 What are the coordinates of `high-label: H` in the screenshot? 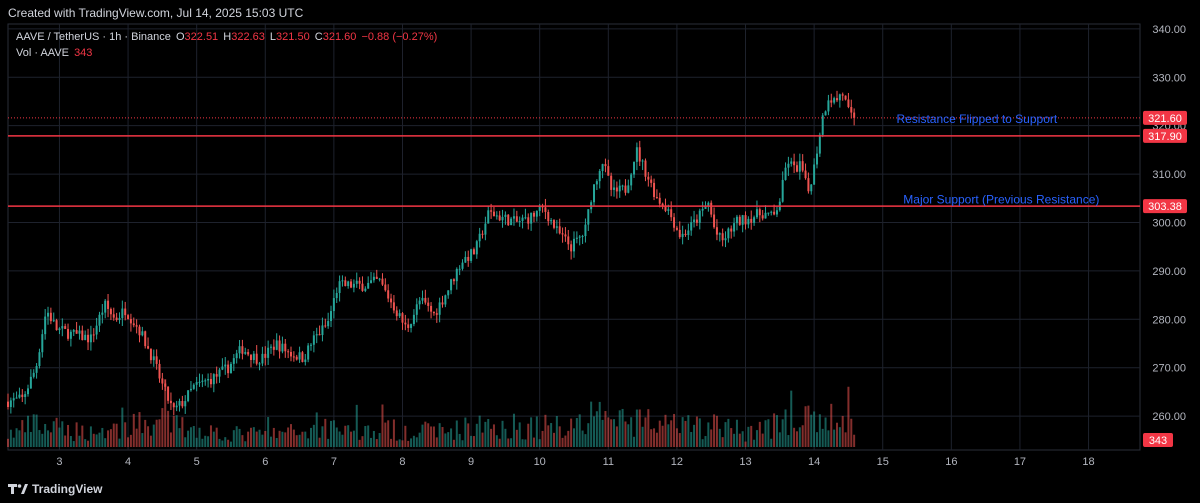 It's located at (227, 37).